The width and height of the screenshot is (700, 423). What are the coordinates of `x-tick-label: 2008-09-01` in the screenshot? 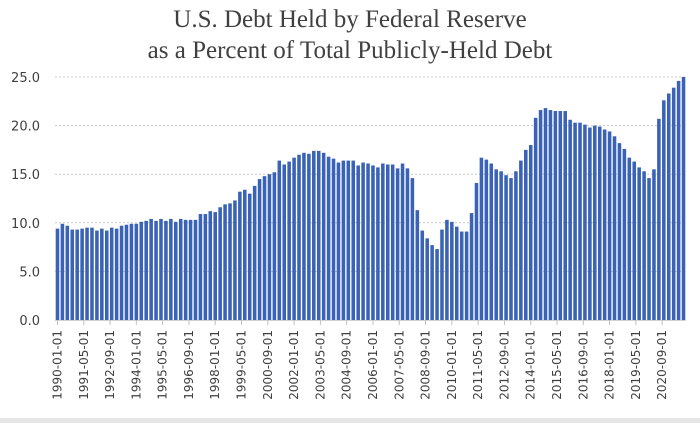 It's located at (426, 365).